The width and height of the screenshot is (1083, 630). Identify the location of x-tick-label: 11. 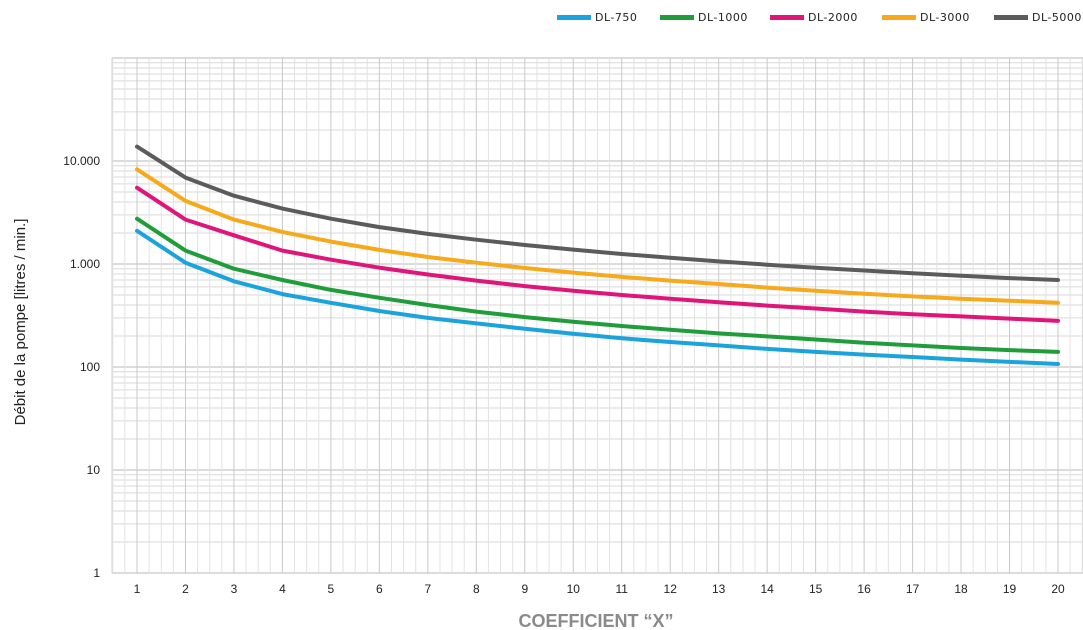
(622, 589).